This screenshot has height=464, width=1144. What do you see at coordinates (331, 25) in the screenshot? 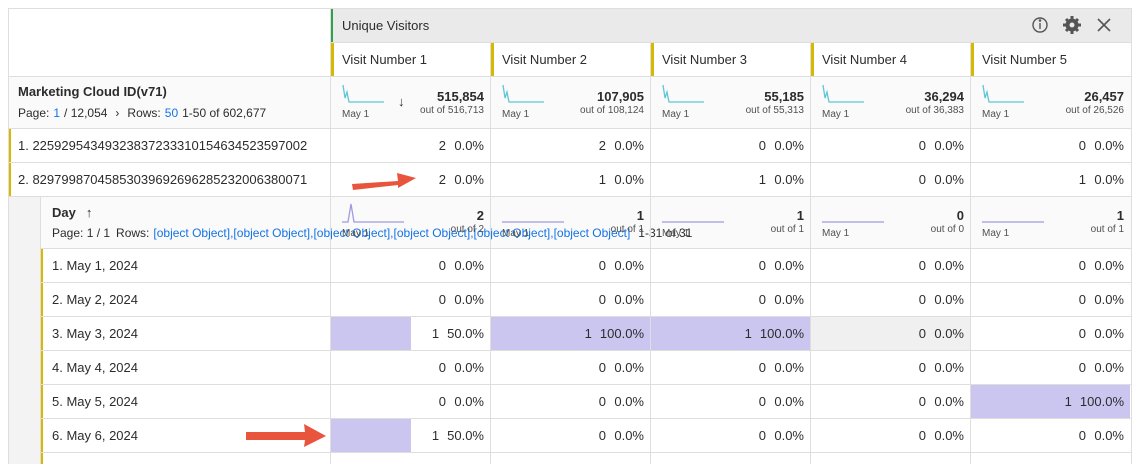
I see `green-marker` at bounding box center [331, 25].